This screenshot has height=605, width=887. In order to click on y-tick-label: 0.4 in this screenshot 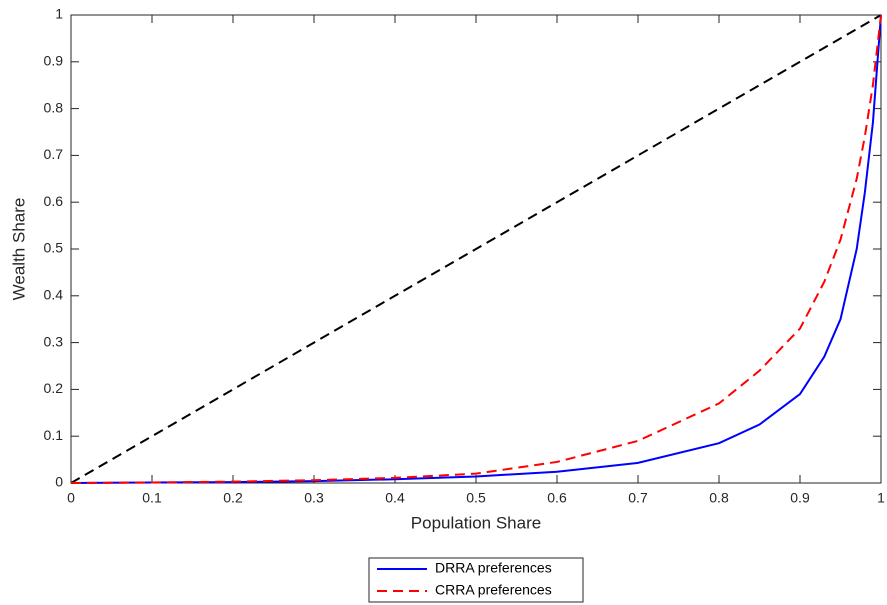, I will do `click(54, 295)`.